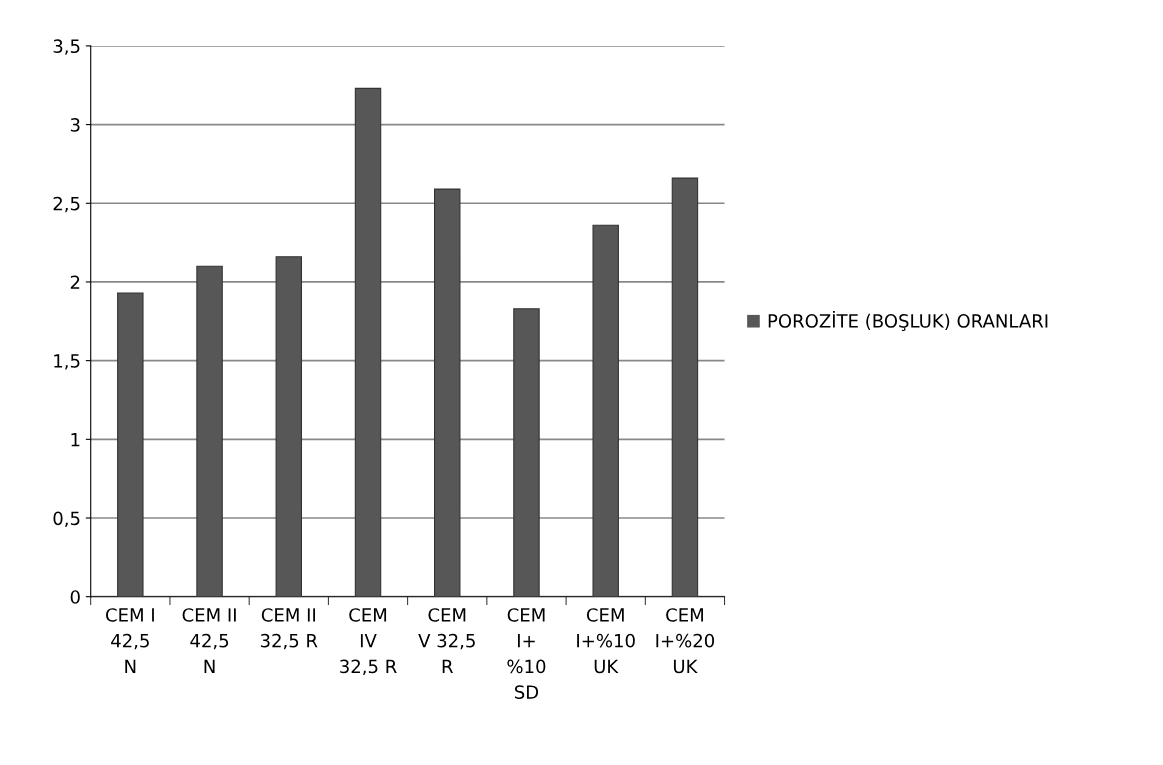 The height and width of the screenshot is (765, 1163). I want to click on y-tick-label: 1,5, so click(67, 362).